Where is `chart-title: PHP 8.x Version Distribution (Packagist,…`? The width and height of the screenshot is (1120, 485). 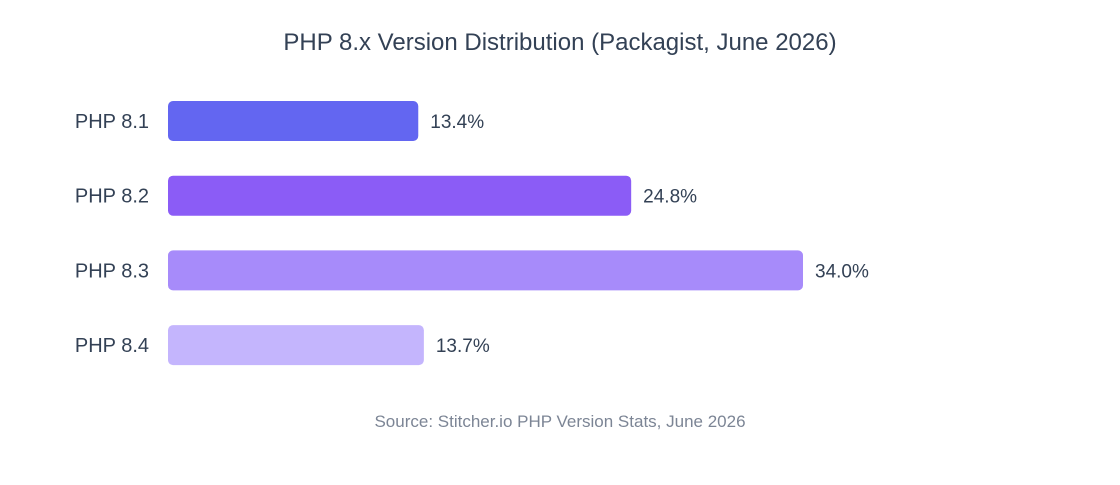 chart-title: PHP 8.x Version Distribution (Packagist,… is located at coordinates (560, 42).